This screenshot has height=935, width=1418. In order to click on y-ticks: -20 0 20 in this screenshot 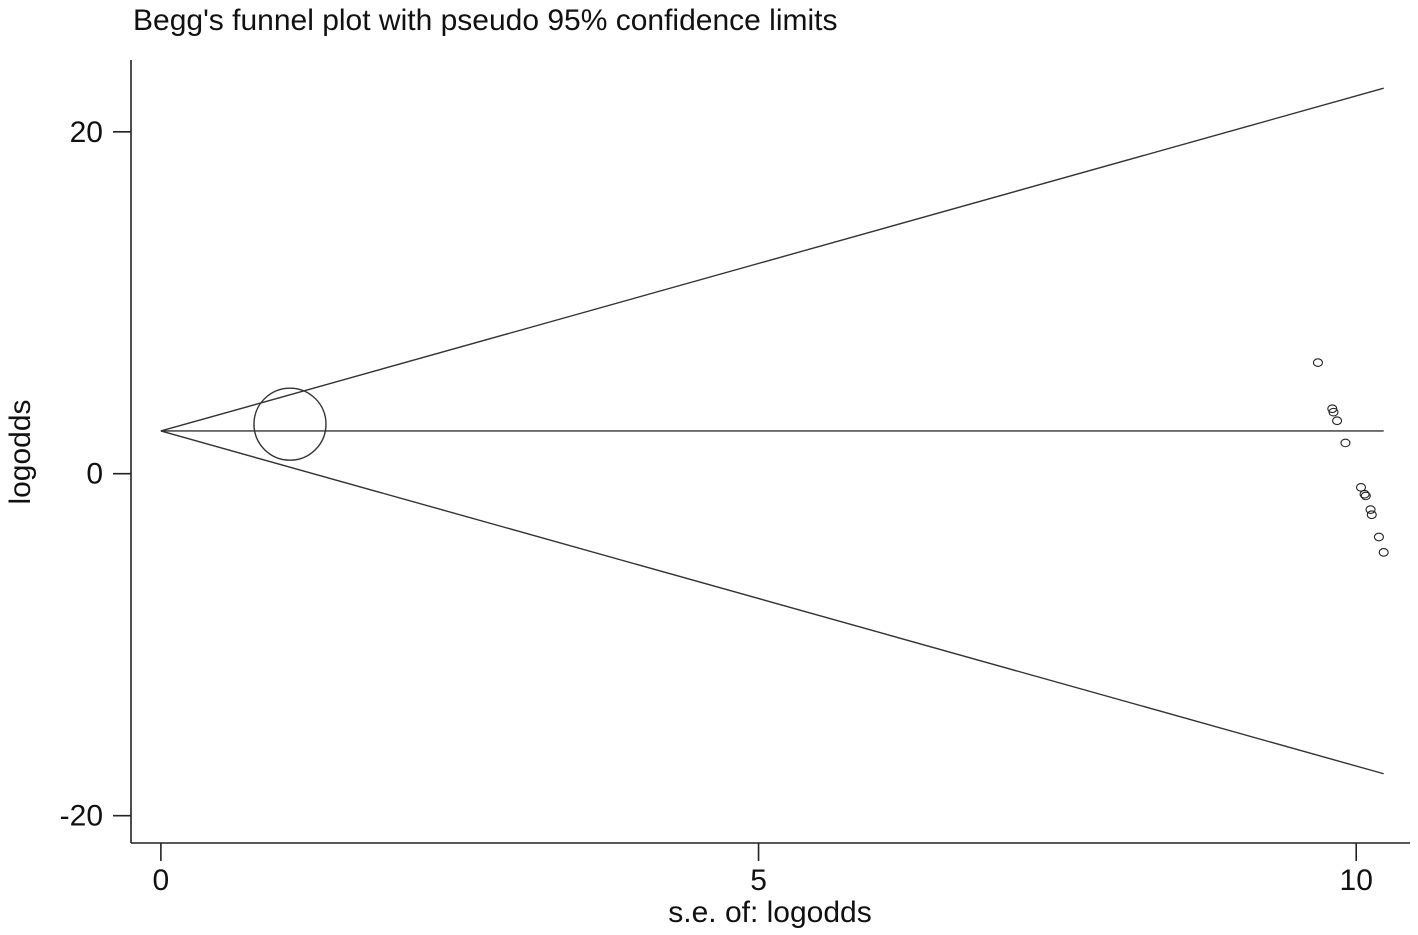, I will do `click(95, 474)`.